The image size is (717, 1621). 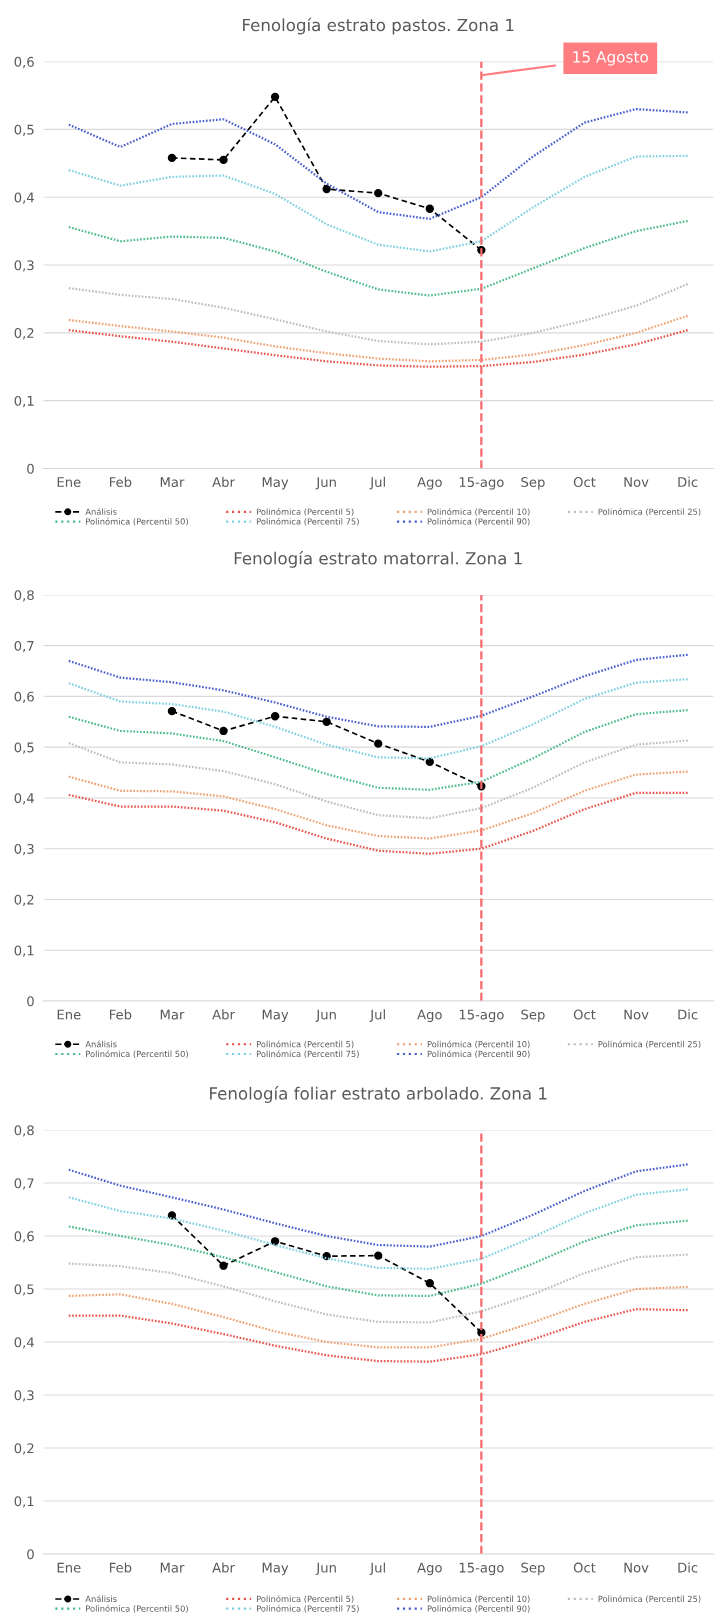 I want to click on x-tick-label: 15-ago, so click(x=481, y=483).